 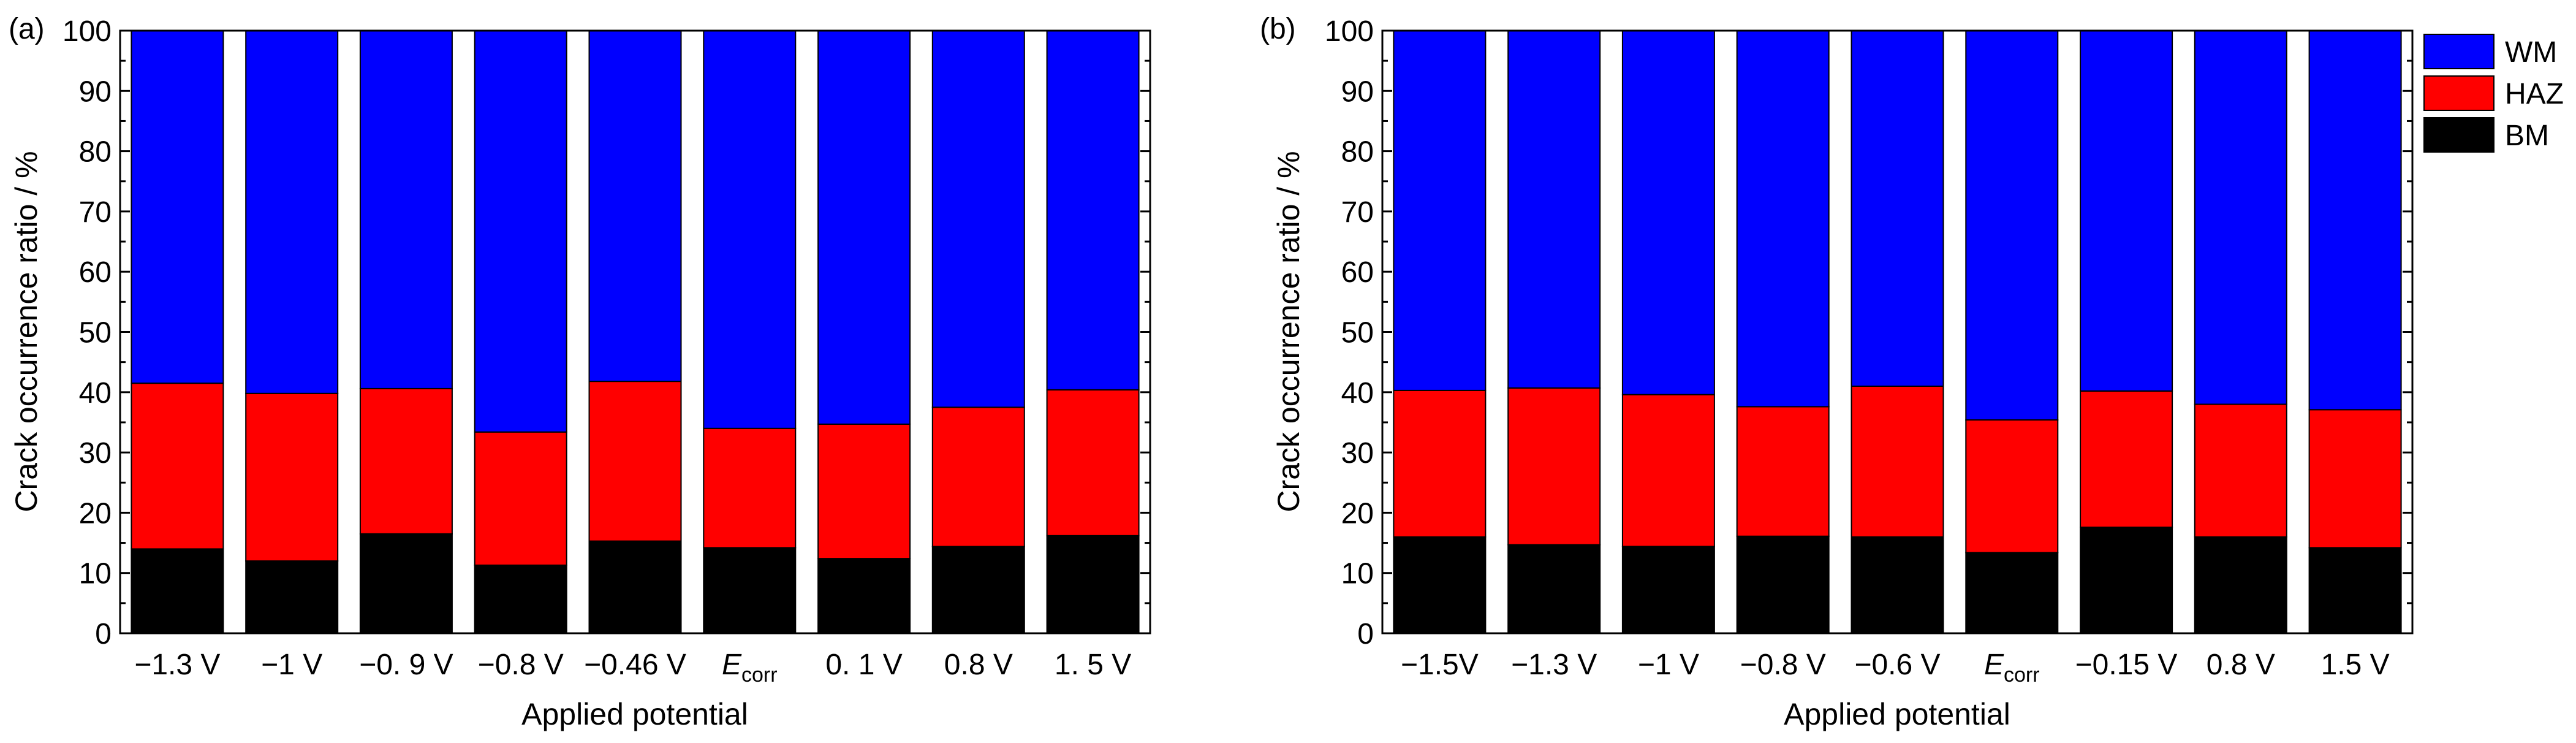 What do you see at coordinates (521, 665) in the screenshot?
I see `x-tick-label: −0.8 V` at bounding box center [521, 665].